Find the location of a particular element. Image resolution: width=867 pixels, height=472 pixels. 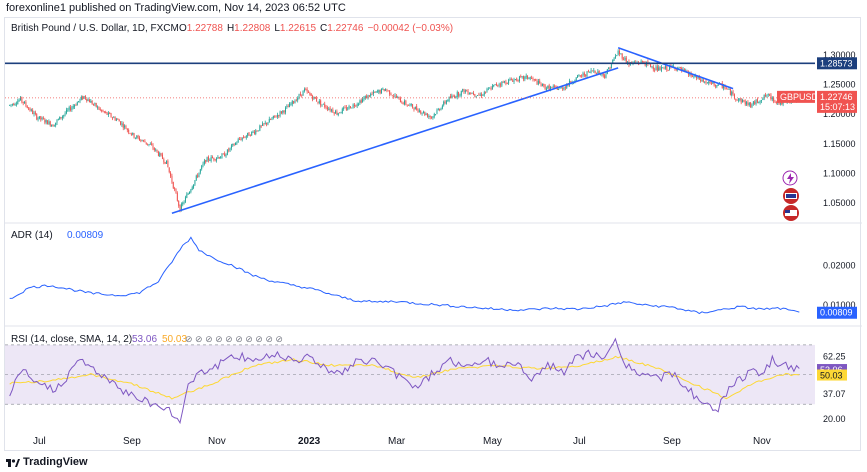

ohlc-h_val: 1.22808 is located at coordinates (252, 28).